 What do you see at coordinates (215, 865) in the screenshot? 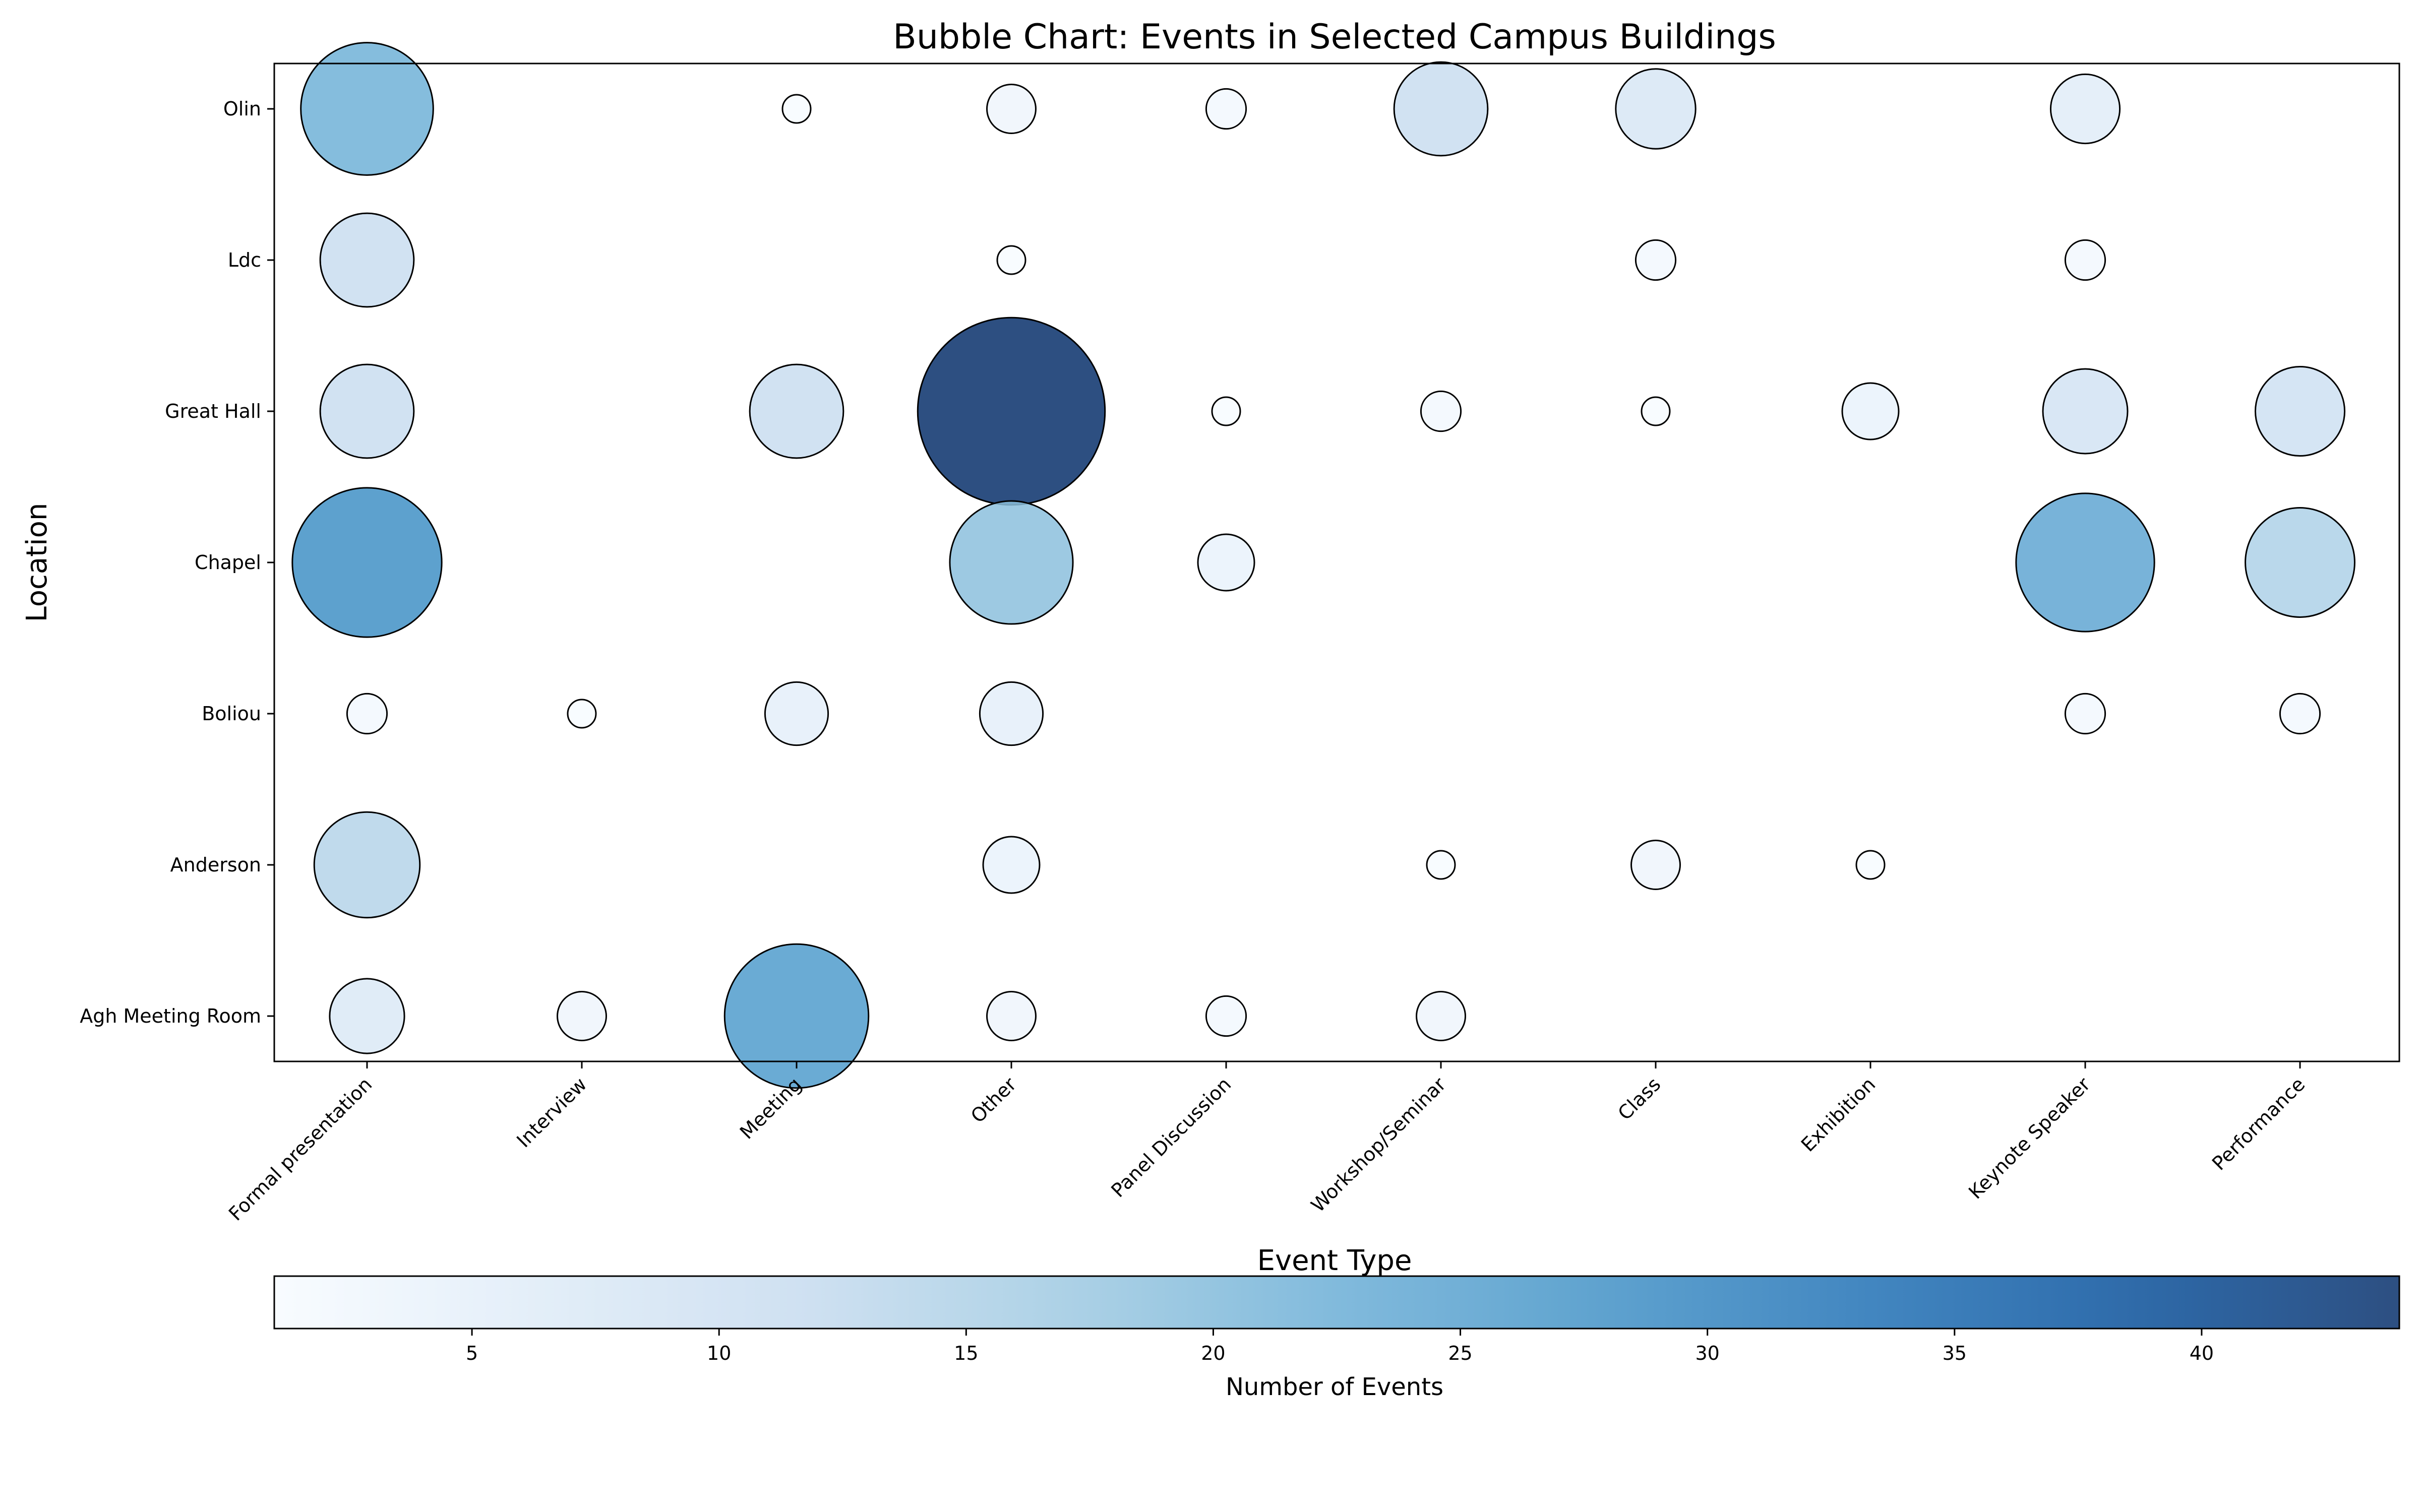
I see `y-tick-label: Anderson` at bounding box center [215, 865].